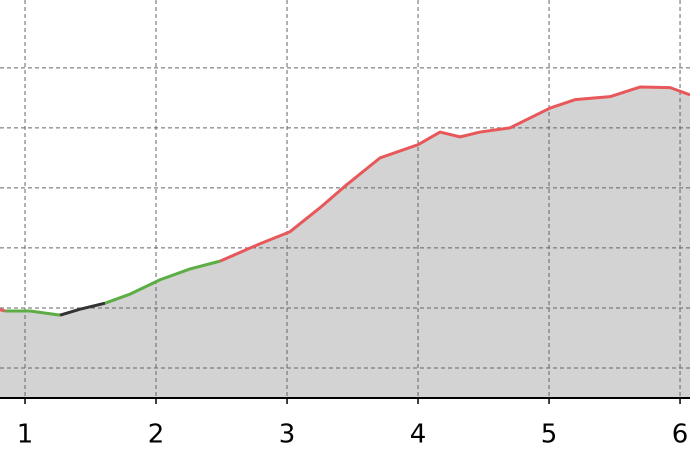 This screenshot has height=460, width=690. I want to click on x-tick-label: 5, so click(549, 435).